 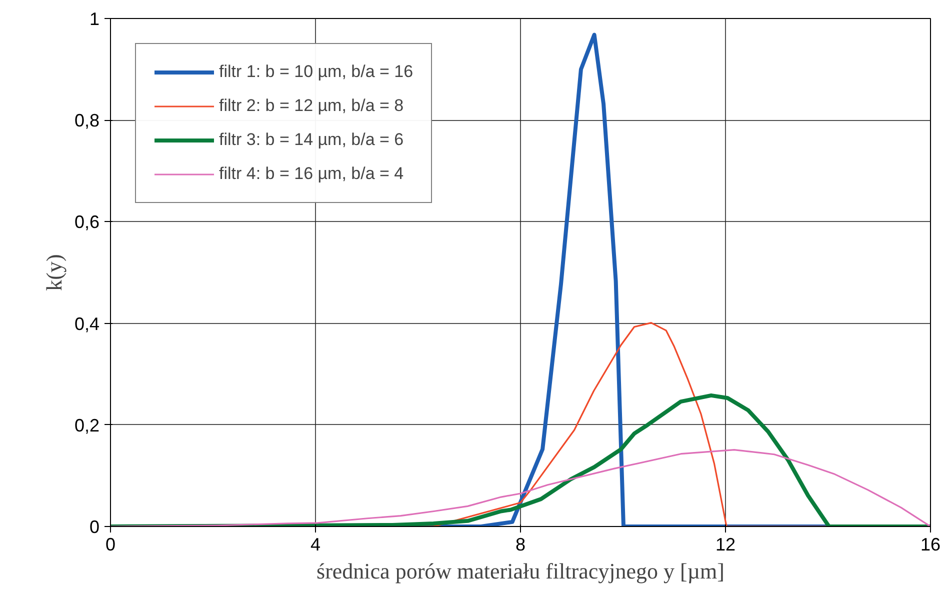 I want to click on y-tick-label: 1, so click(x=94, y=19).